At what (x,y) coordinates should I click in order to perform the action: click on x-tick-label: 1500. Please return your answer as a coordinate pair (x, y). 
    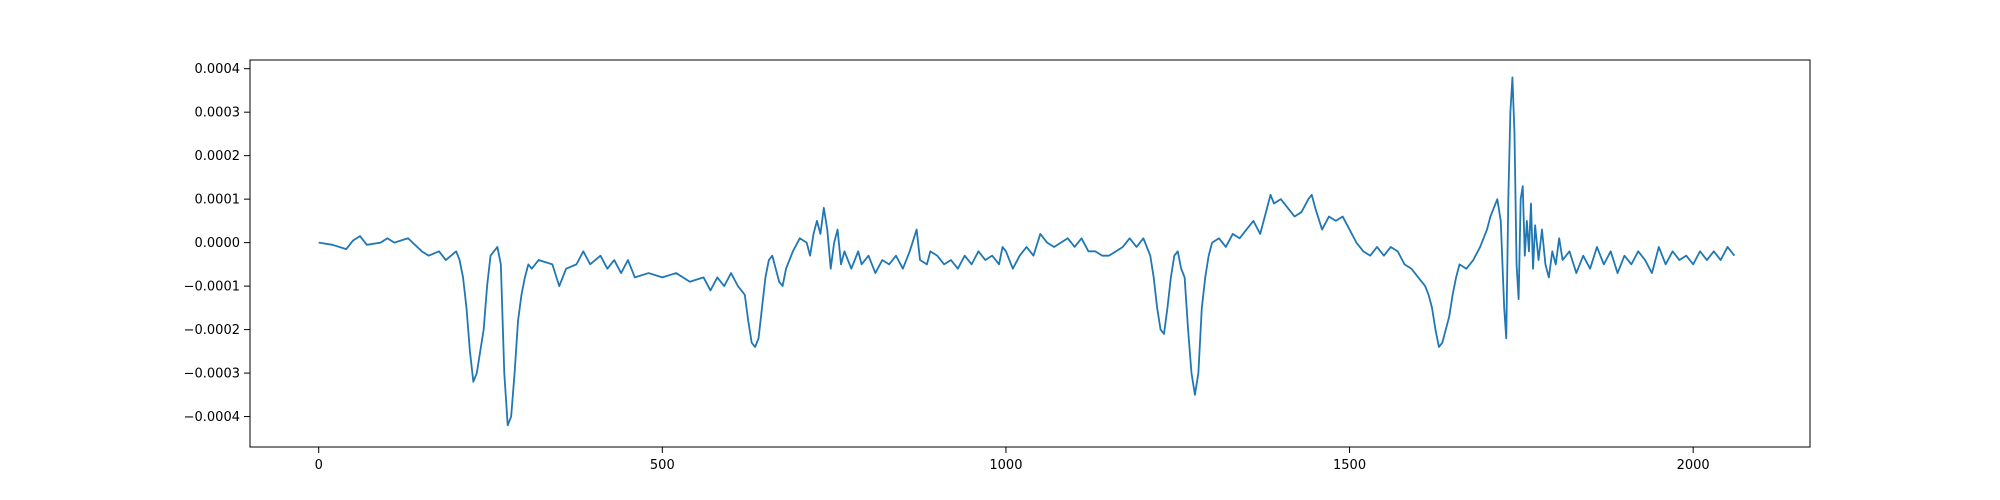
    Looking at the image, I should click on (1349, 465).